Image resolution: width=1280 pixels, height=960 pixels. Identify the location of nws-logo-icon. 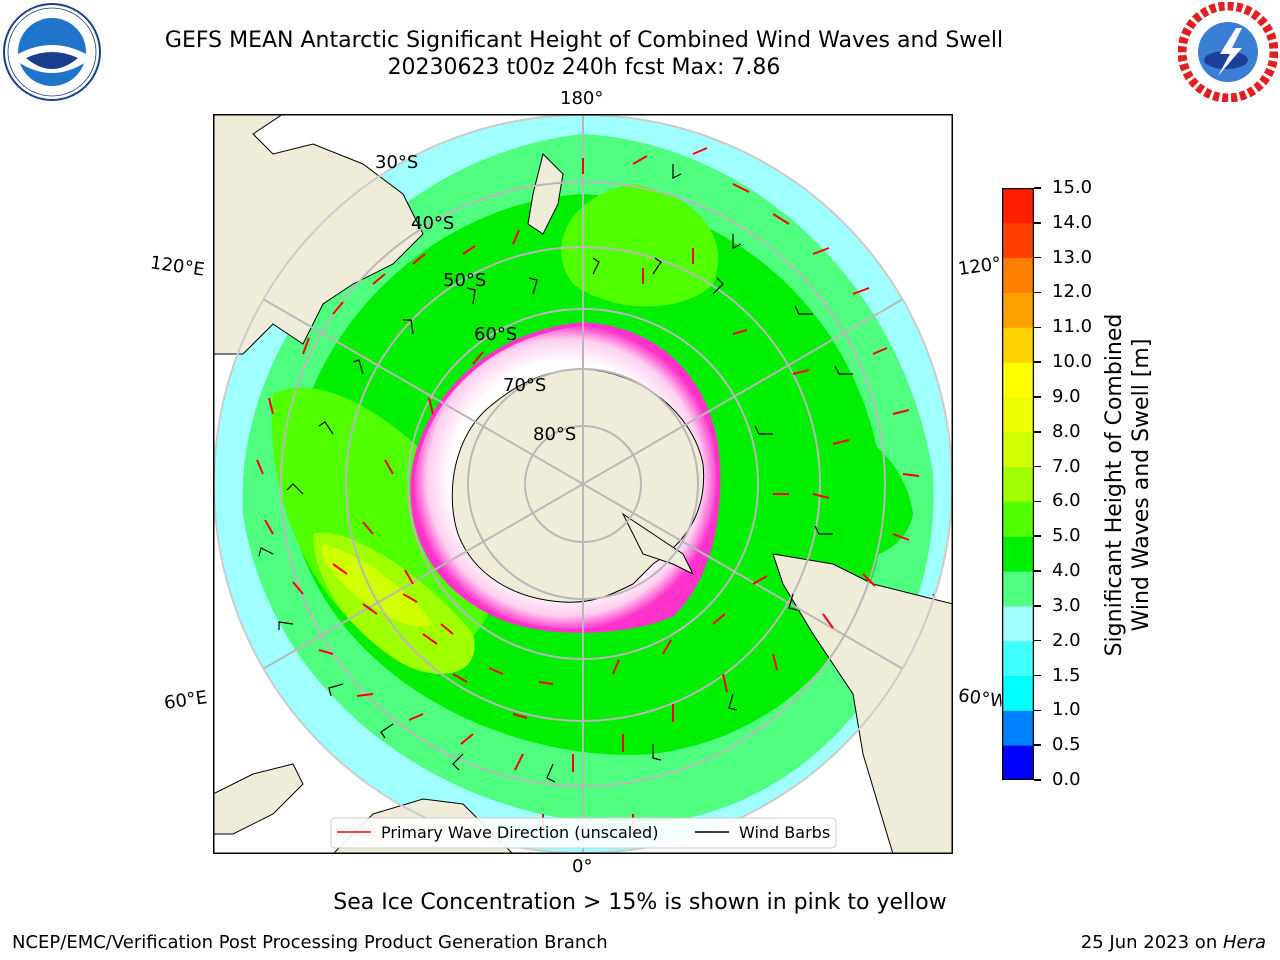
(1228, 52).